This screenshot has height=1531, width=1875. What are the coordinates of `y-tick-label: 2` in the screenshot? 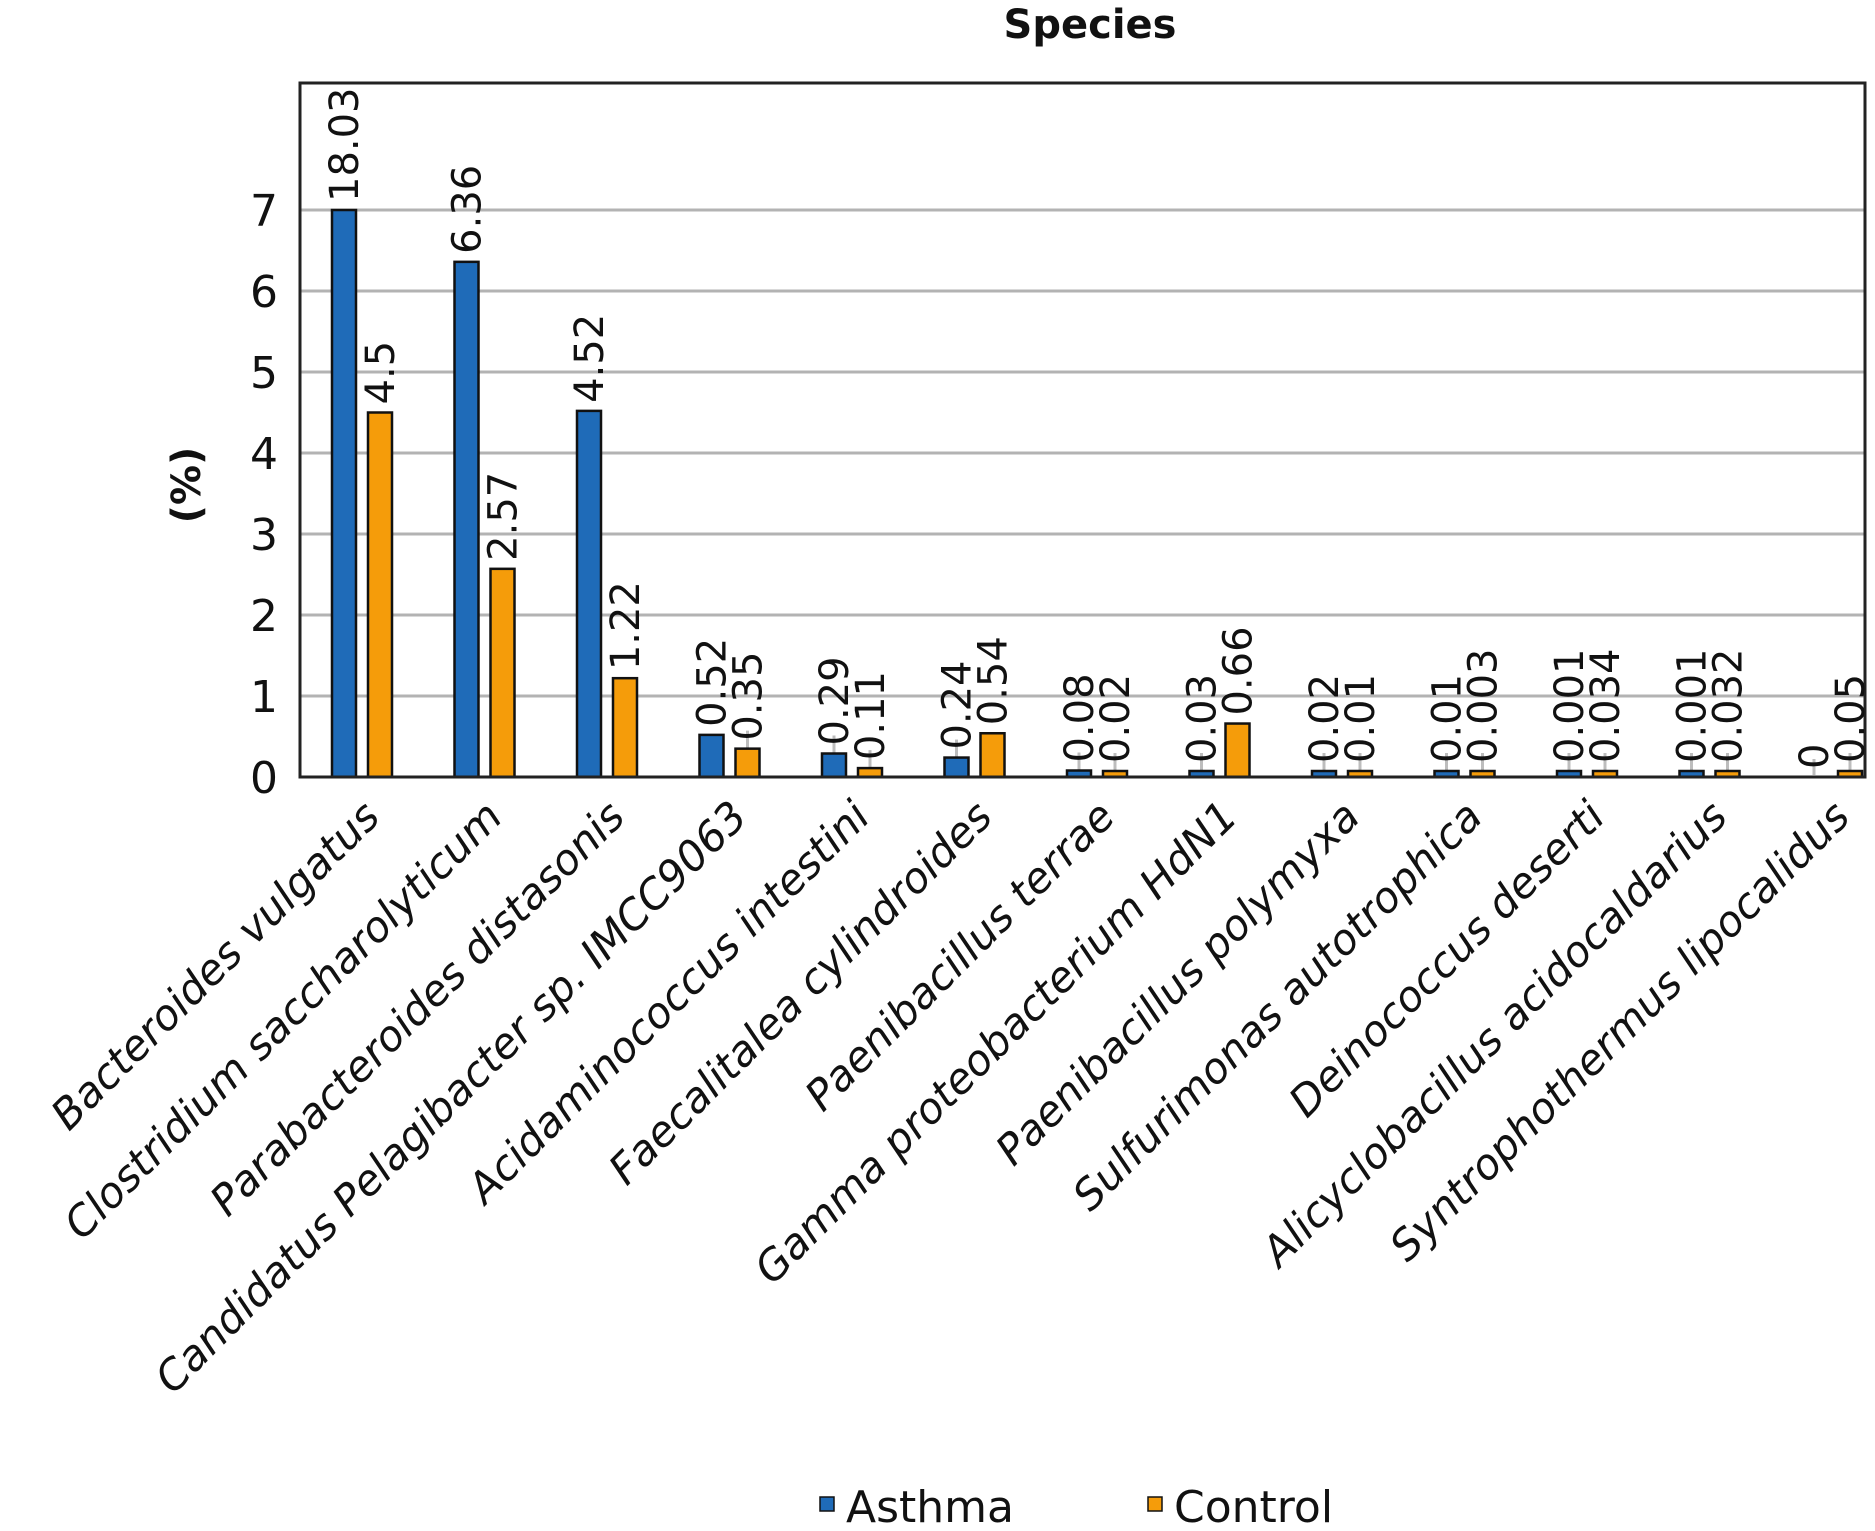 It's located at (264, 616).